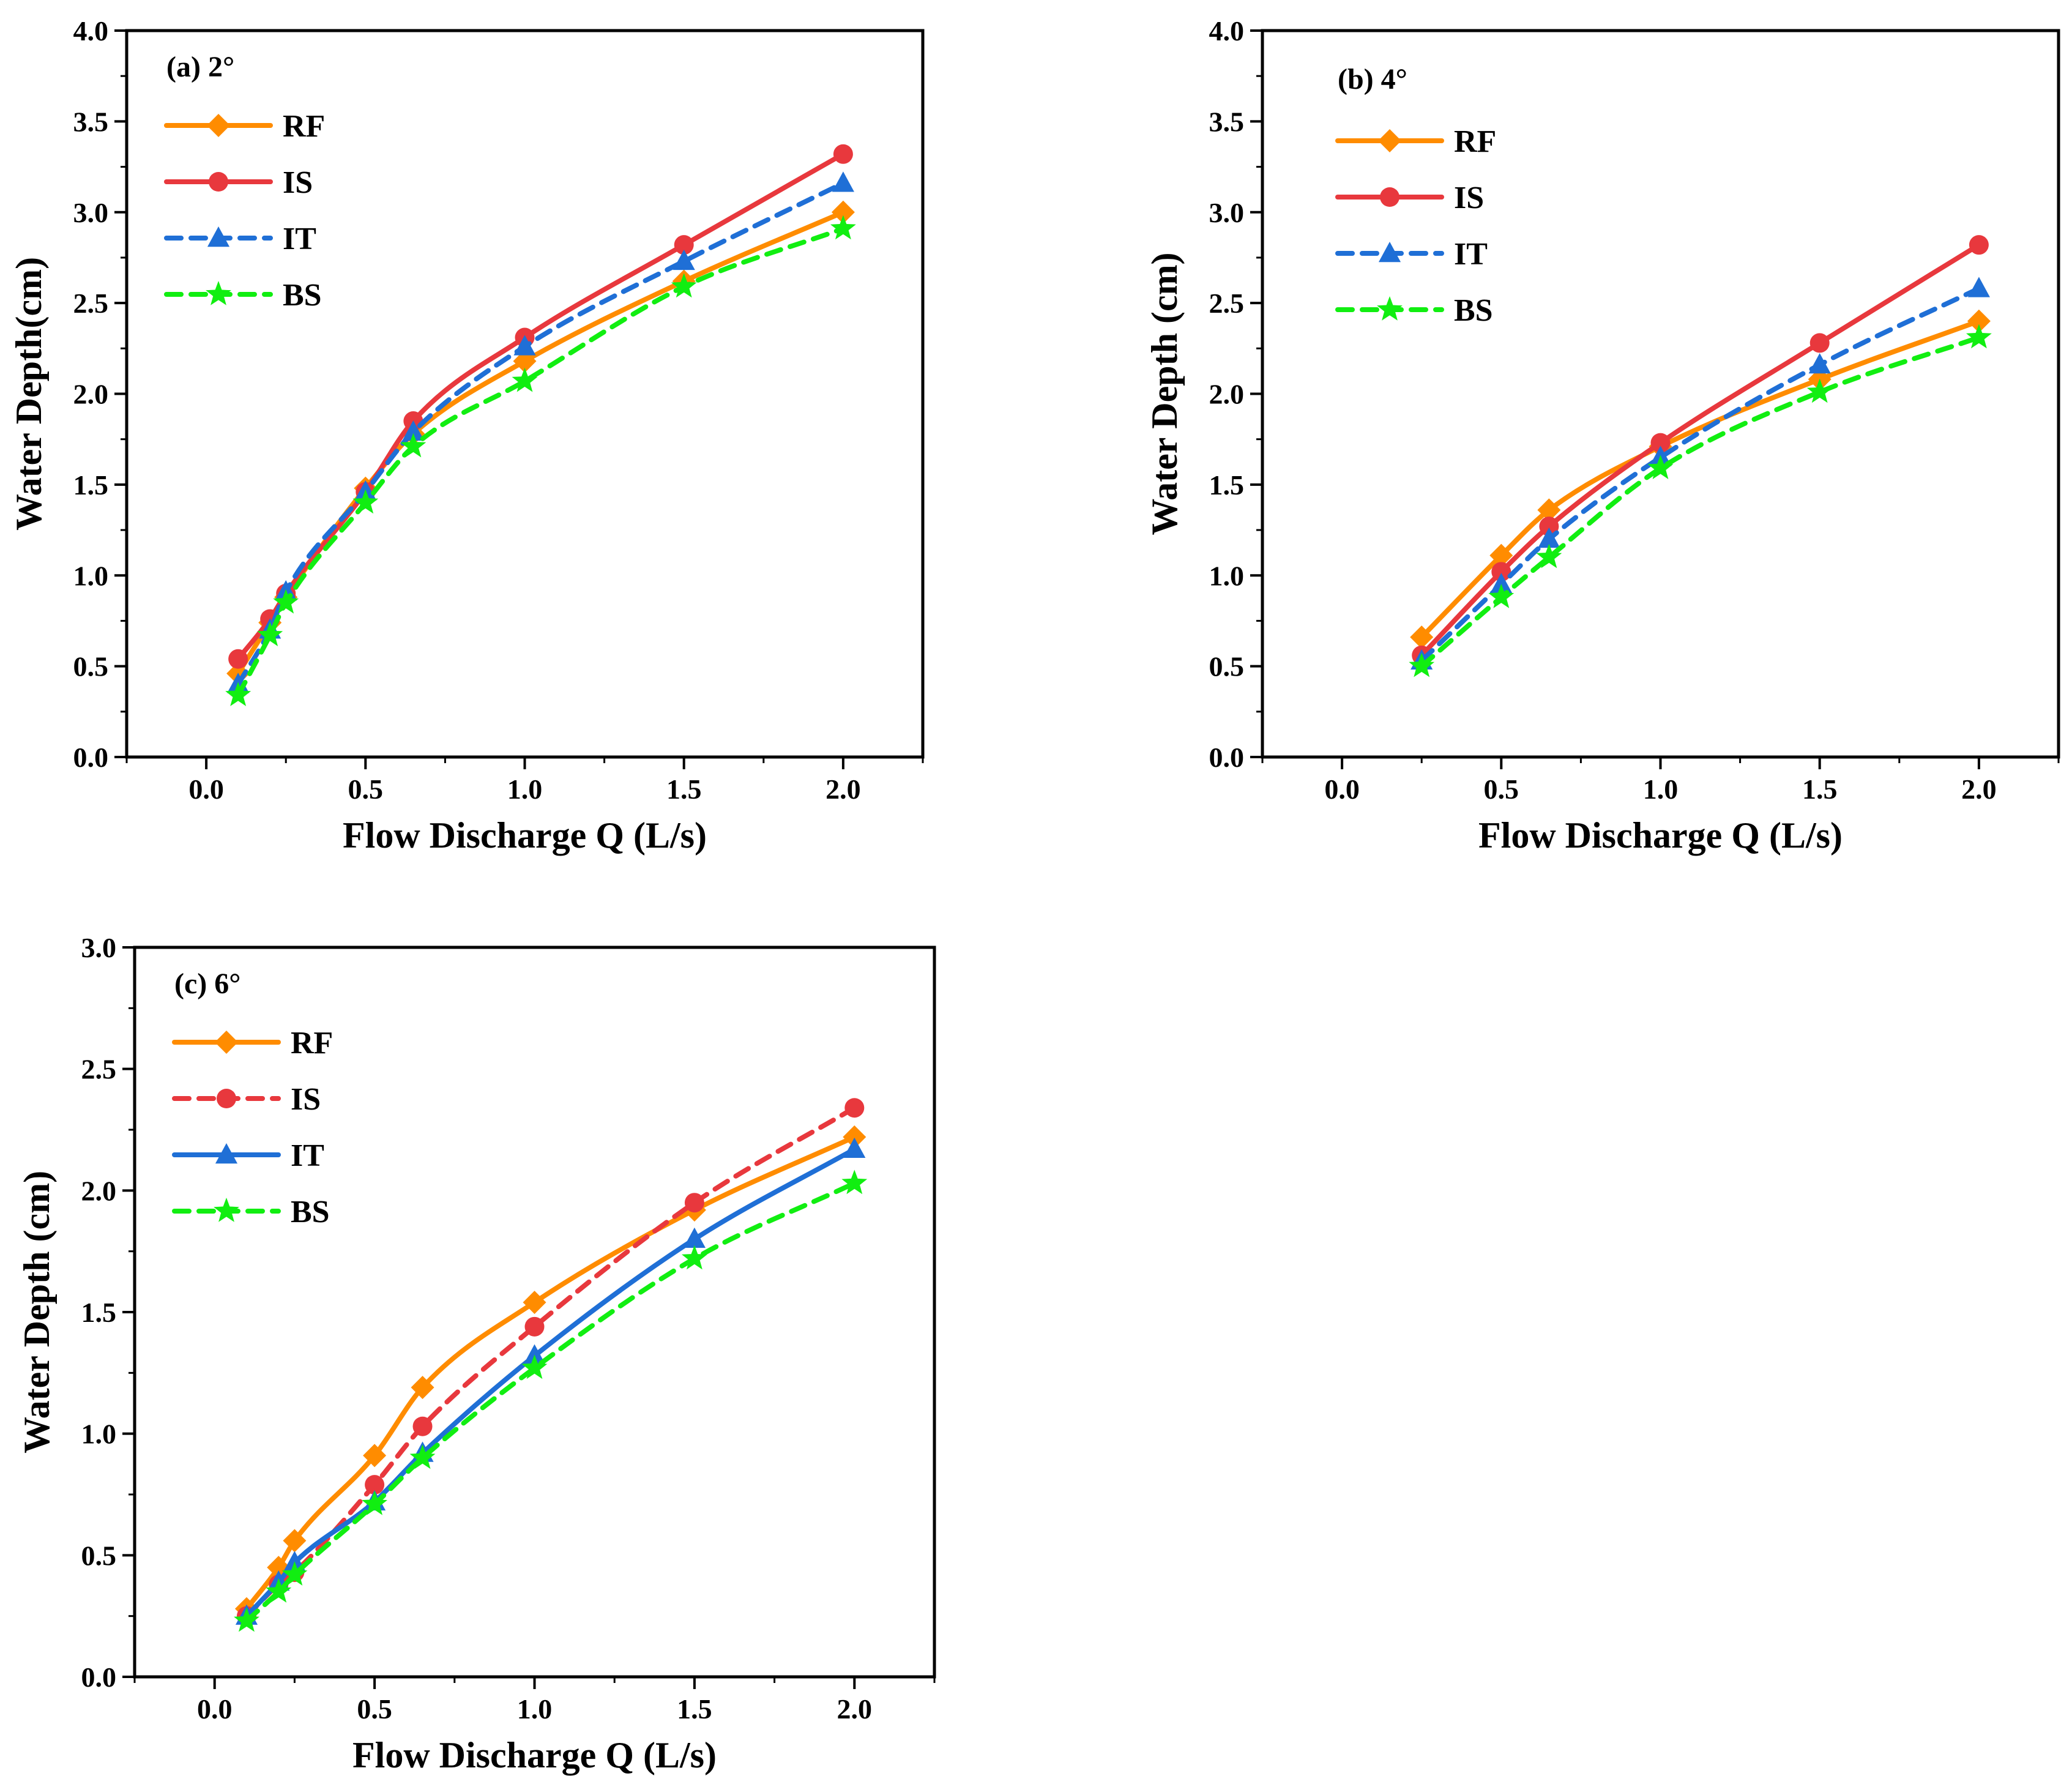  Describe the element at coordinates (252, 1127) in the screenshot. I see `legend: RF IS IT BS` at that location.